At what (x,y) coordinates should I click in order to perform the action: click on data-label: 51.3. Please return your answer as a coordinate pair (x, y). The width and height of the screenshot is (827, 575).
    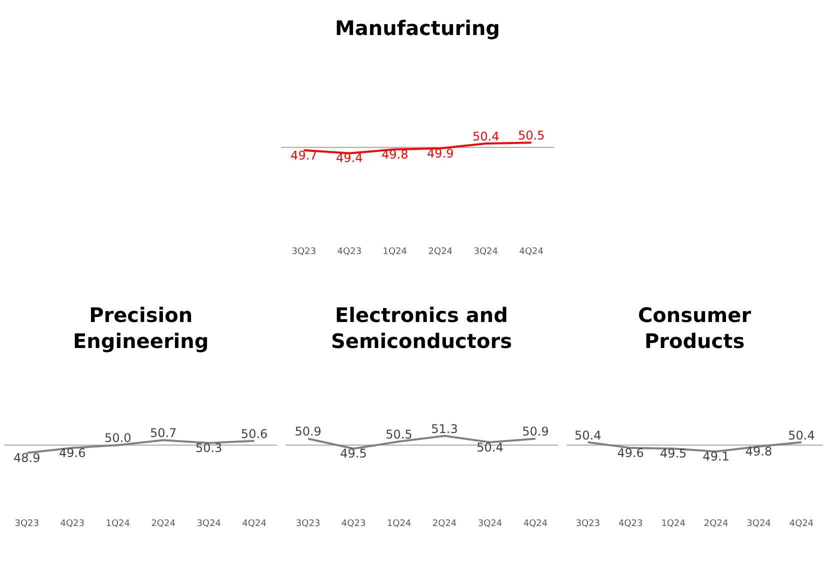
    Looking at the image, I should click on (444, 429).